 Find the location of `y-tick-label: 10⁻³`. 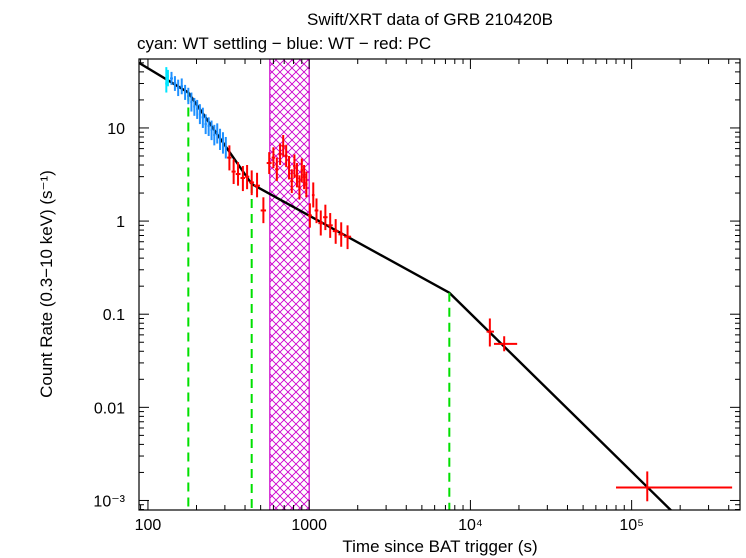

y-tick-label: 10⁻³ is located at coordinates (109, 501).